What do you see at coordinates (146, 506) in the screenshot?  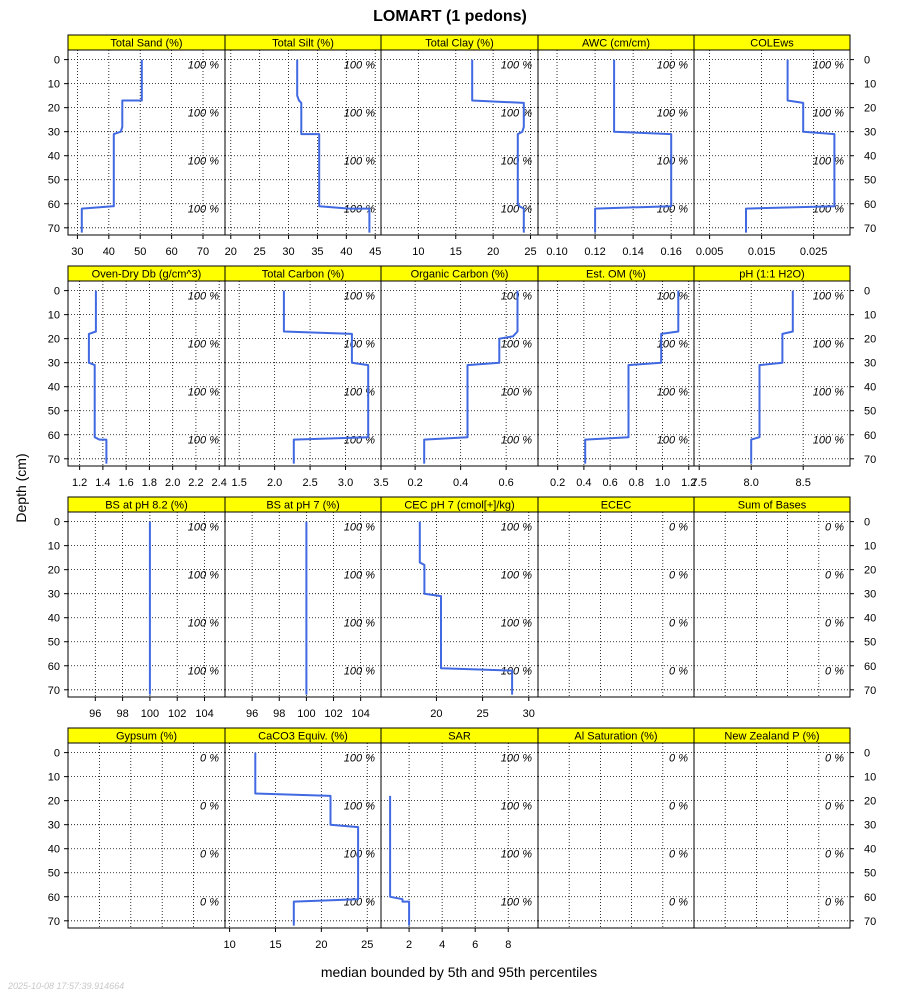 I see `panel-title: BS at pH 8.2 (%)` at bounding box center [146, 506].